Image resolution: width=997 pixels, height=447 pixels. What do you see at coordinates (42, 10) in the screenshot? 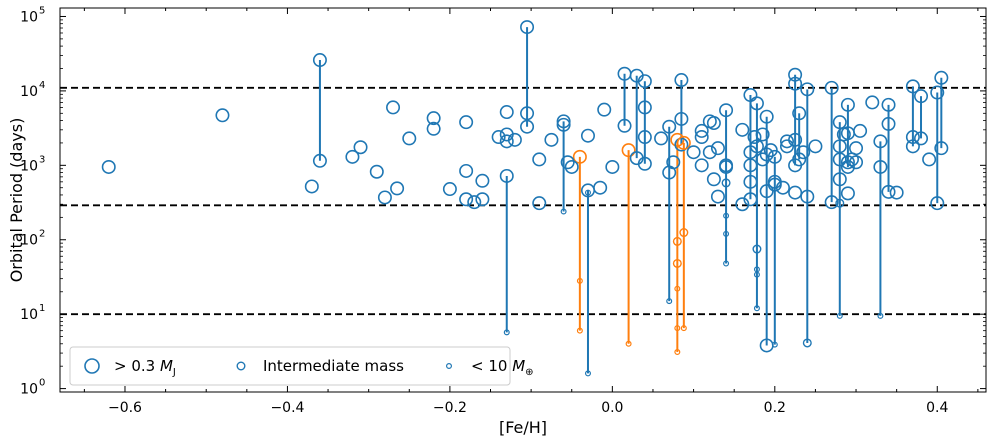
I see `y-tick-exponent: 5` at bounding box center [42, 10].